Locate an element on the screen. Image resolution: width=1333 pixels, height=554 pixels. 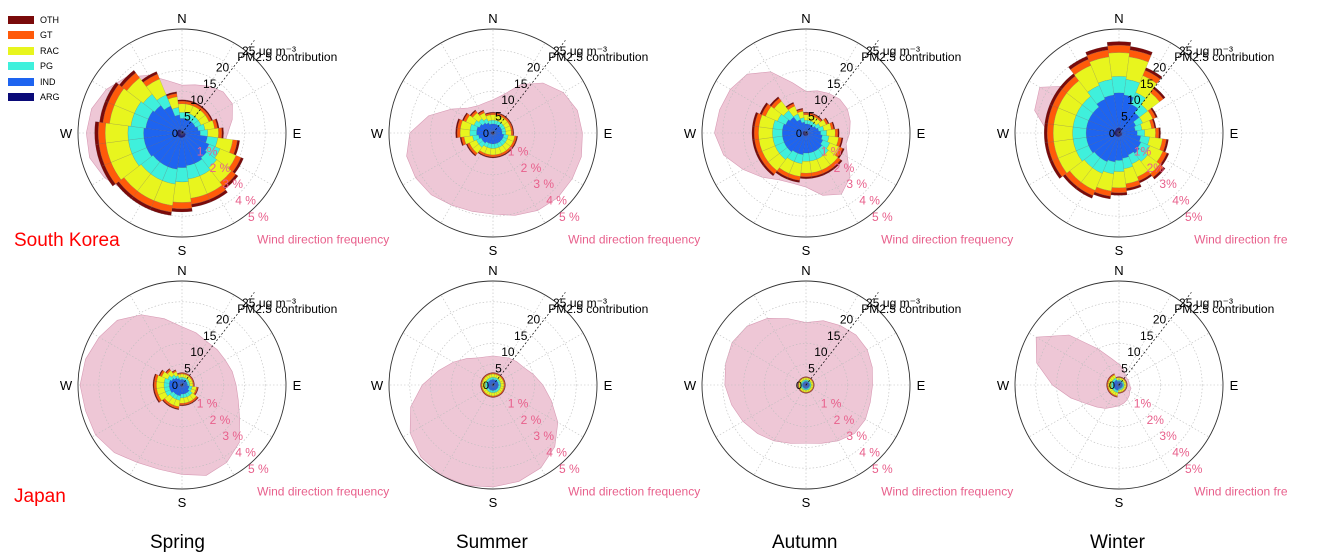
legend-item-rac: RAC is located at coordinates (34, 51).